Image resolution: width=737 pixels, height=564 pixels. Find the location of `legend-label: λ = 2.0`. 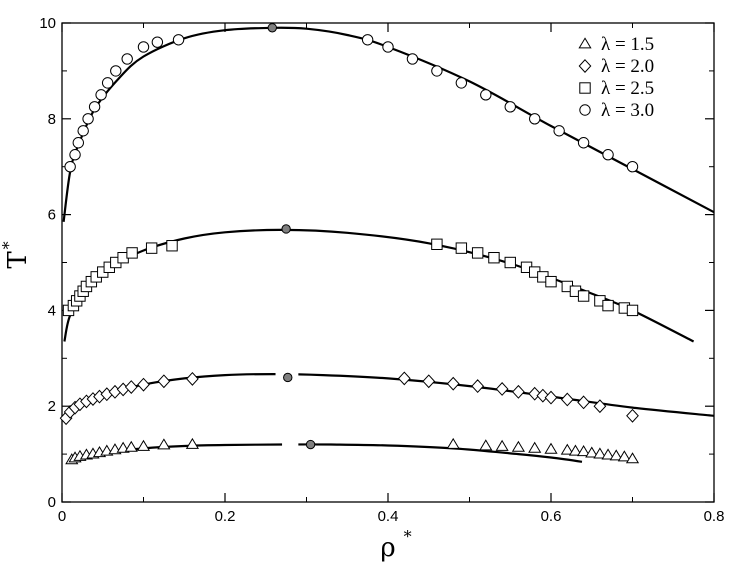

legend-label: λ = 2.0 is located at coordinates (627, 66).